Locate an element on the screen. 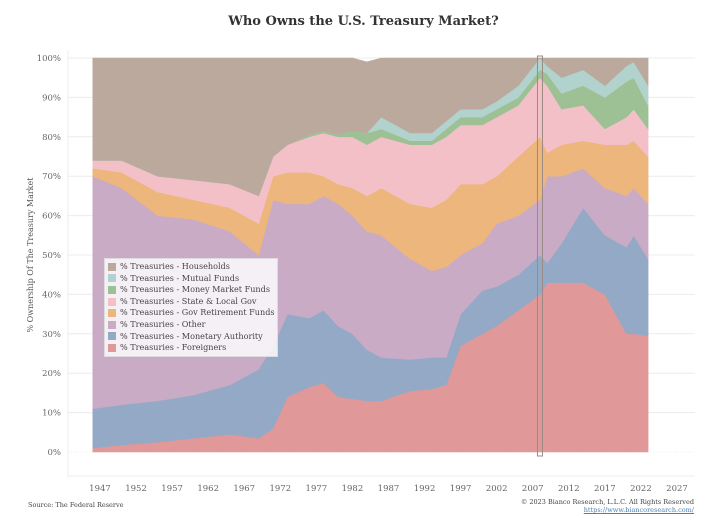  x-tick-label: 2022 is located at coordinates (641, 489).